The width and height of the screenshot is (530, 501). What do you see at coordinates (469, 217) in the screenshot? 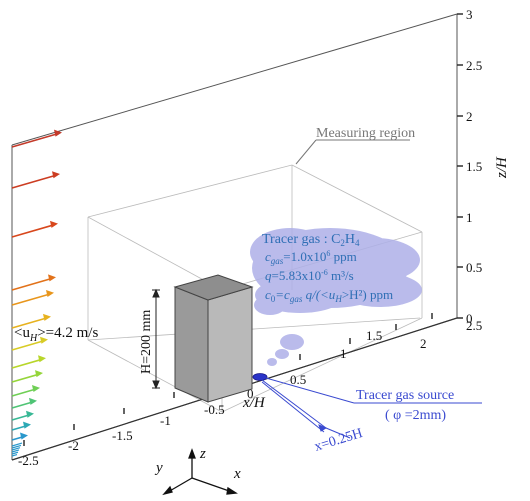
I see `z-tick-label: 1` at bounding box center [469, 217].